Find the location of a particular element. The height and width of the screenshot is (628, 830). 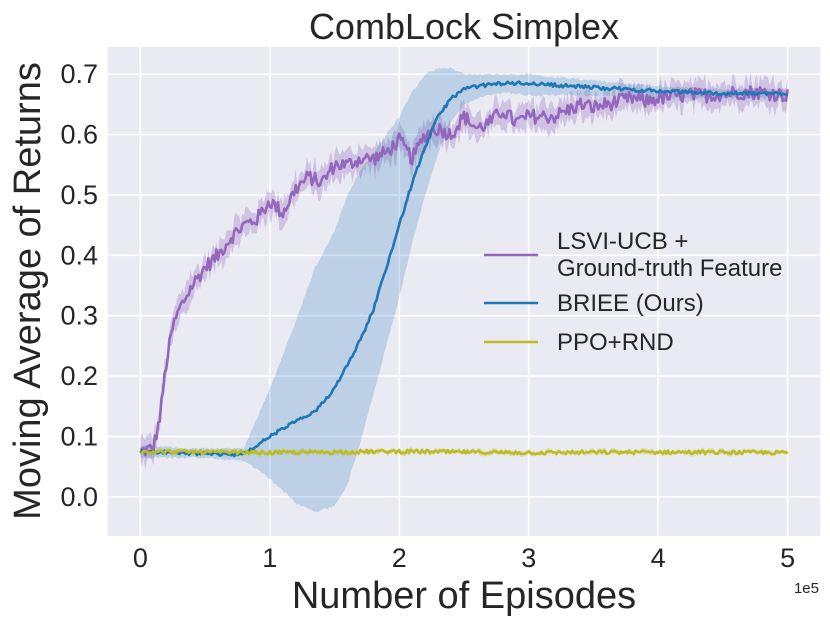

legend-label: PPO+RND is located at coordinates (615, 342).